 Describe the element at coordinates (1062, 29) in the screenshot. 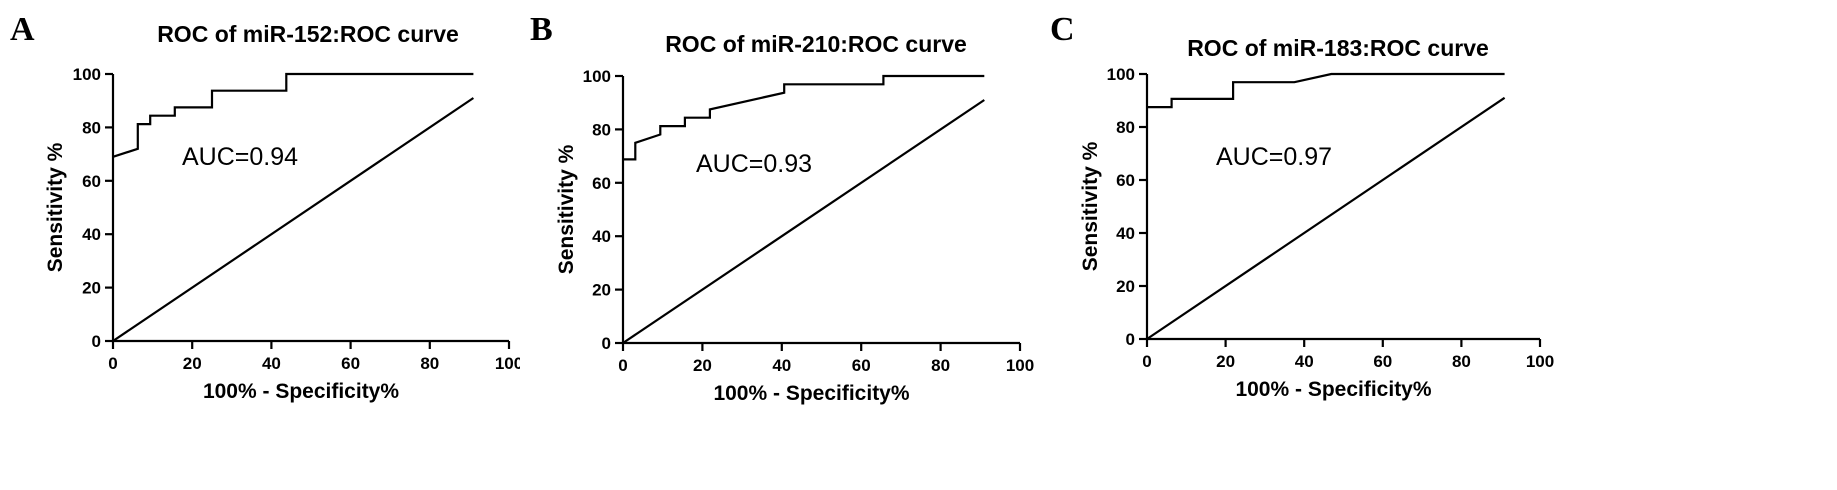

I see `panel-letter: C` at that location.